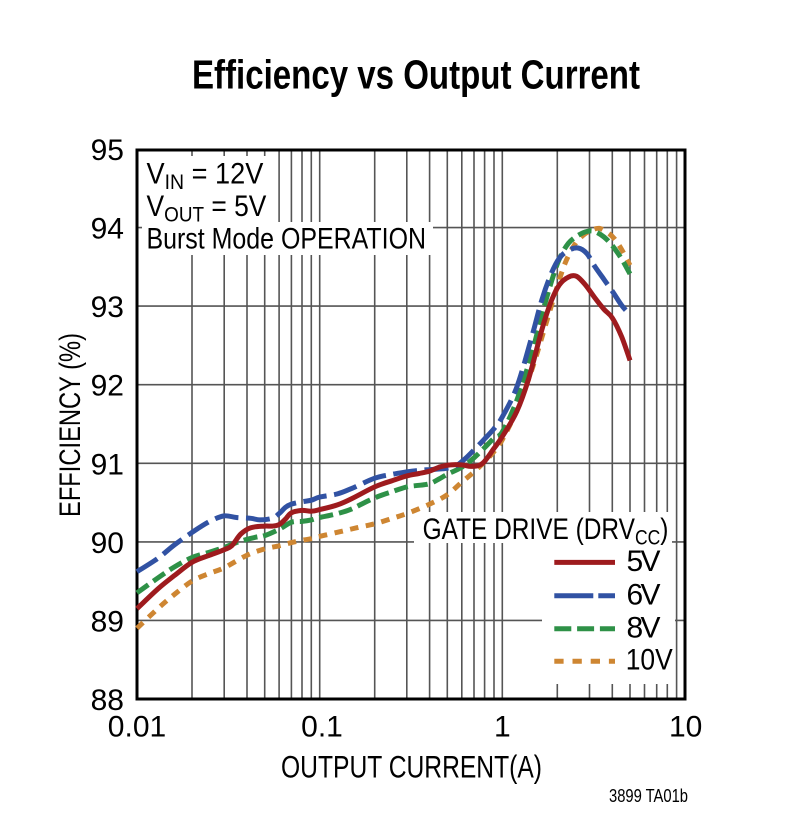  What do you see at coordinates (648, 796) in the screenshot?
I see `svg-text: 3899 TA01b` at bounding box center [648, 796].